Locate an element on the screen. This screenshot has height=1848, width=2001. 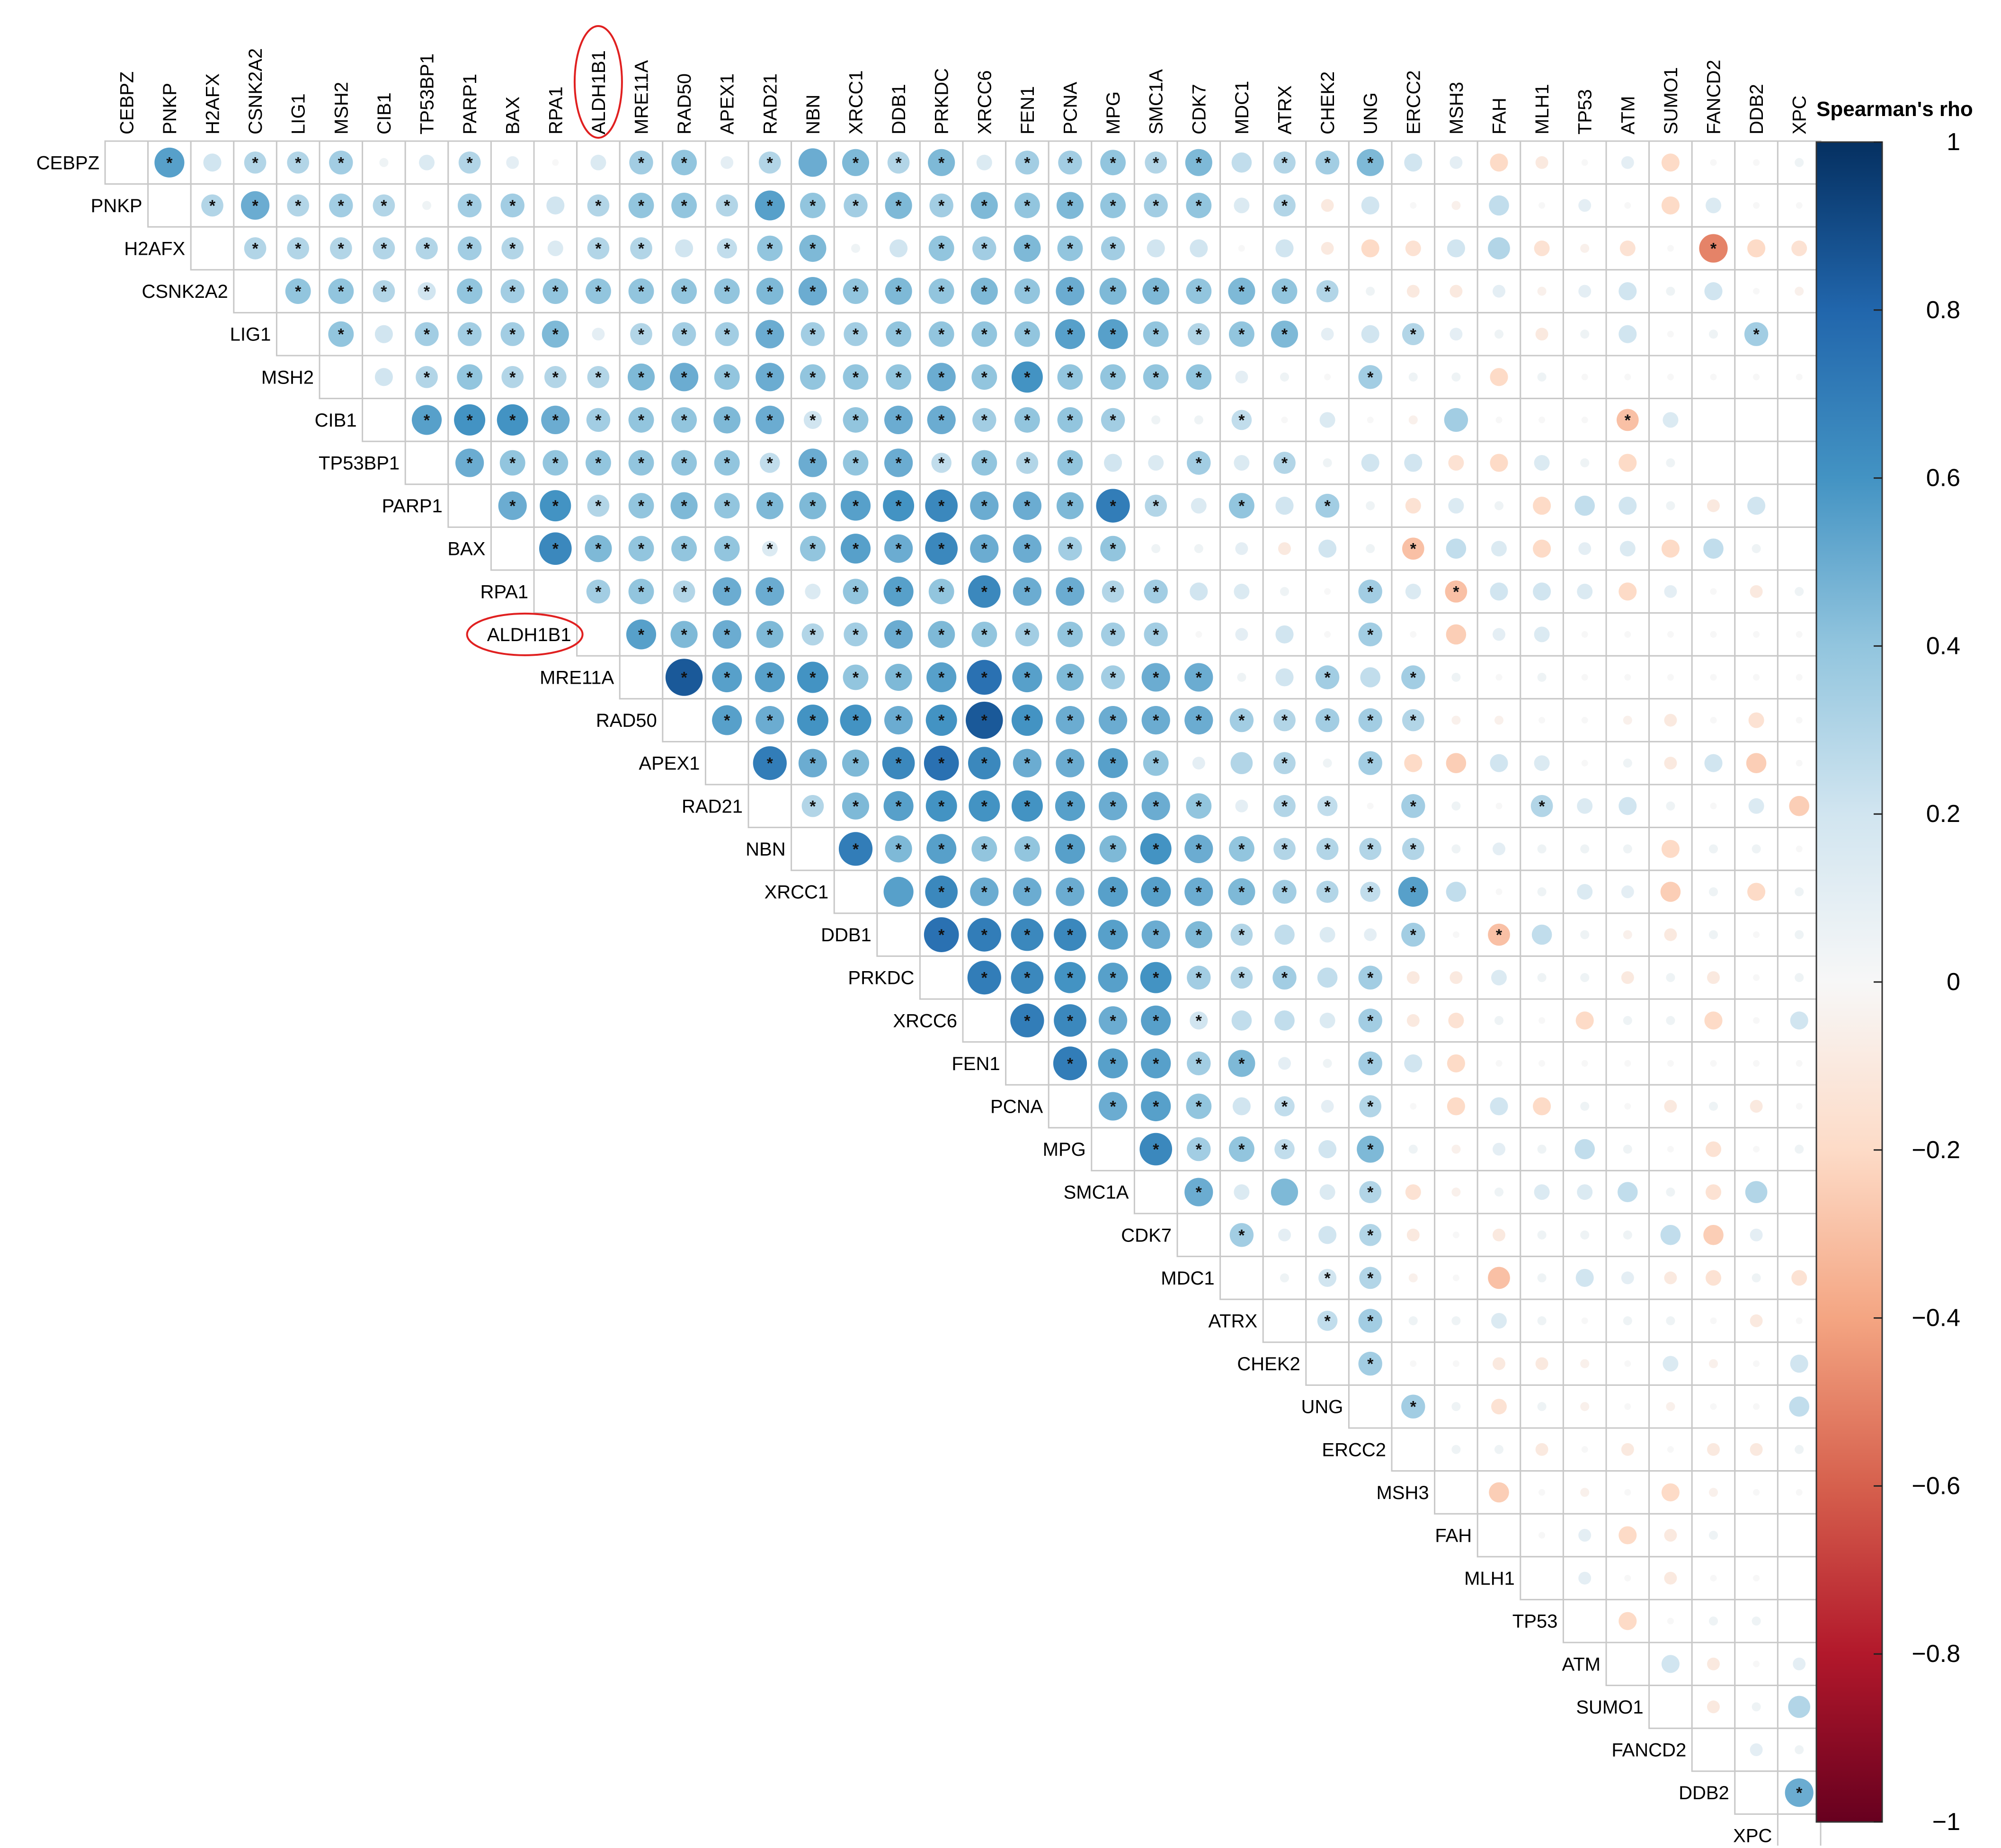
column-label: UNG is located at coordinates (1371, 113).